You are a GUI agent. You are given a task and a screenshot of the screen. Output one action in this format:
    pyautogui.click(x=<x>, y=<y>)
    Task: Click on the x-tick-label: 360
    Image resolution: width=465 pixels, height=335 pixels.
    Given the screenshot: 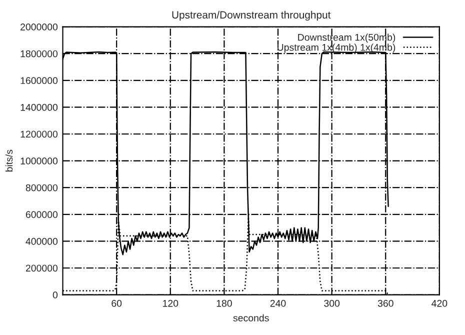 What is the action you would take?
    pyautogui.click(x=386, y=303)
    